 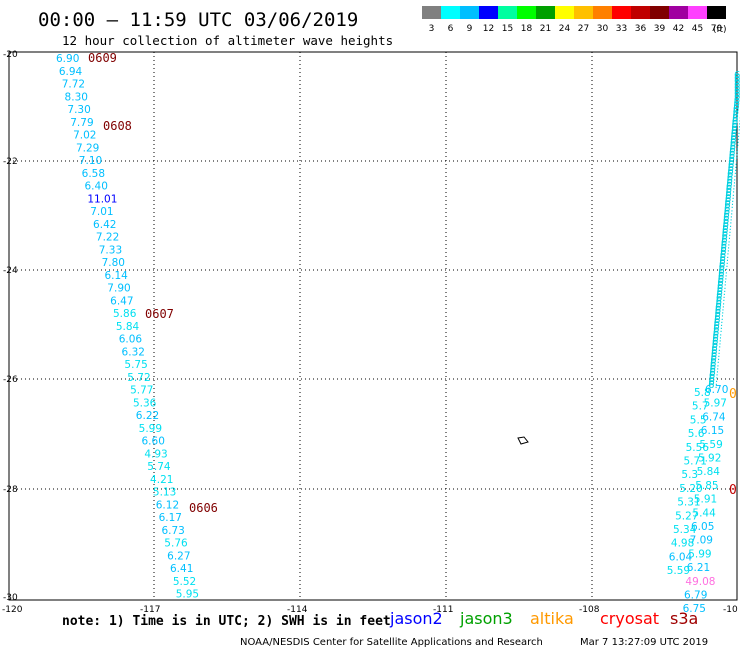 I want to click on longitude-label: -117, so click(x=150, y=610).